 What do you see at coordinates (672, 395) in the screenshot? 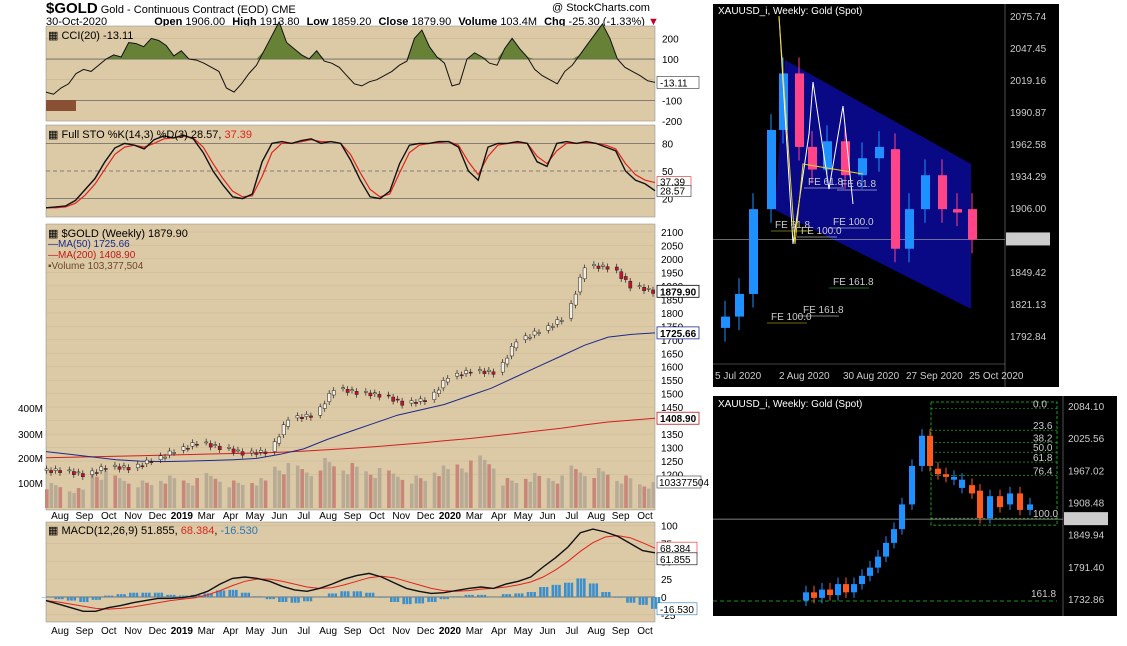
I see `price-tick-label: 1500` at bounding box center [672, 395].